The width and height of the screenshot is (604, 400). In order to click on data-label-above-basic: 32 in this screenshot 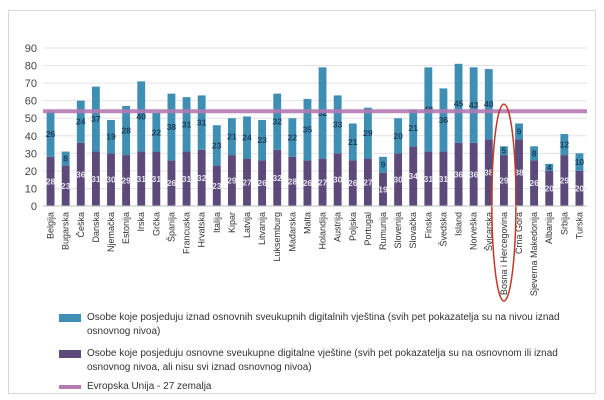, I will do `click(277, 122)`.